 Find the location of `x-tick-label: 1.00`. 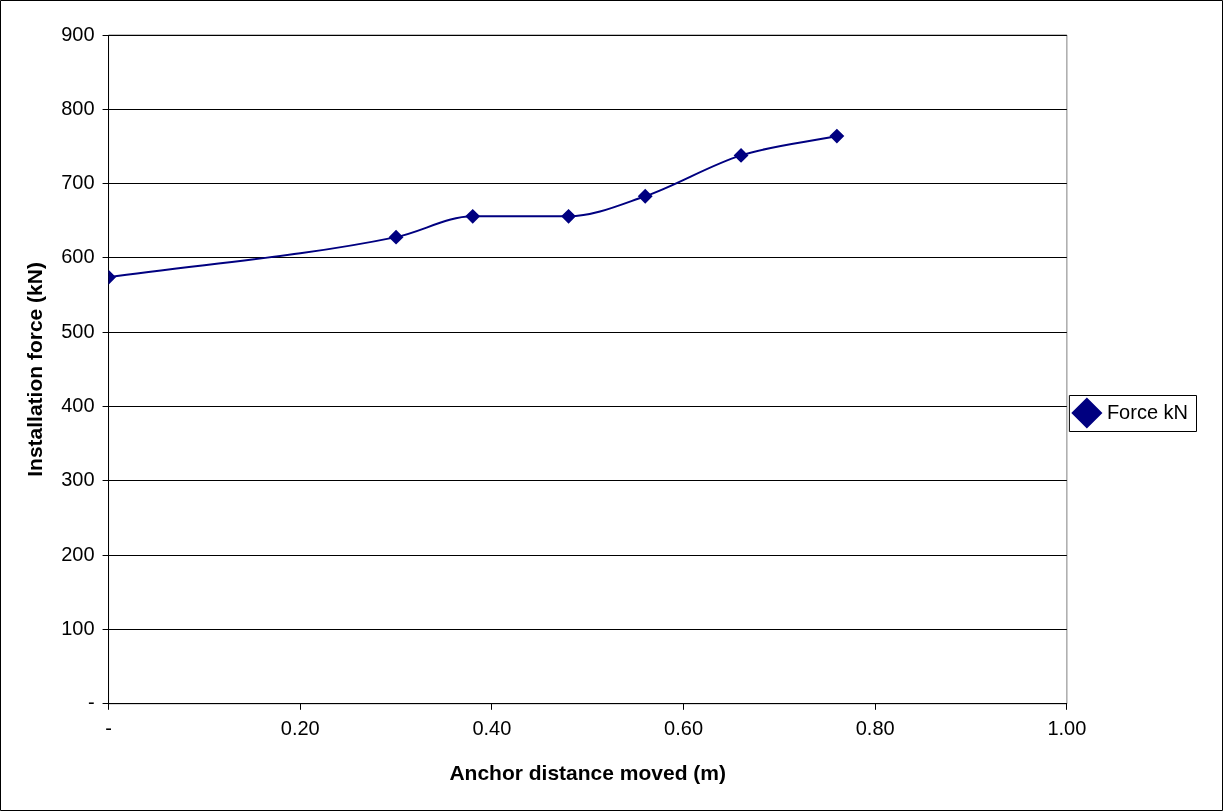

x-tick-label: 1.00 is located at coordinates (1067, 728).